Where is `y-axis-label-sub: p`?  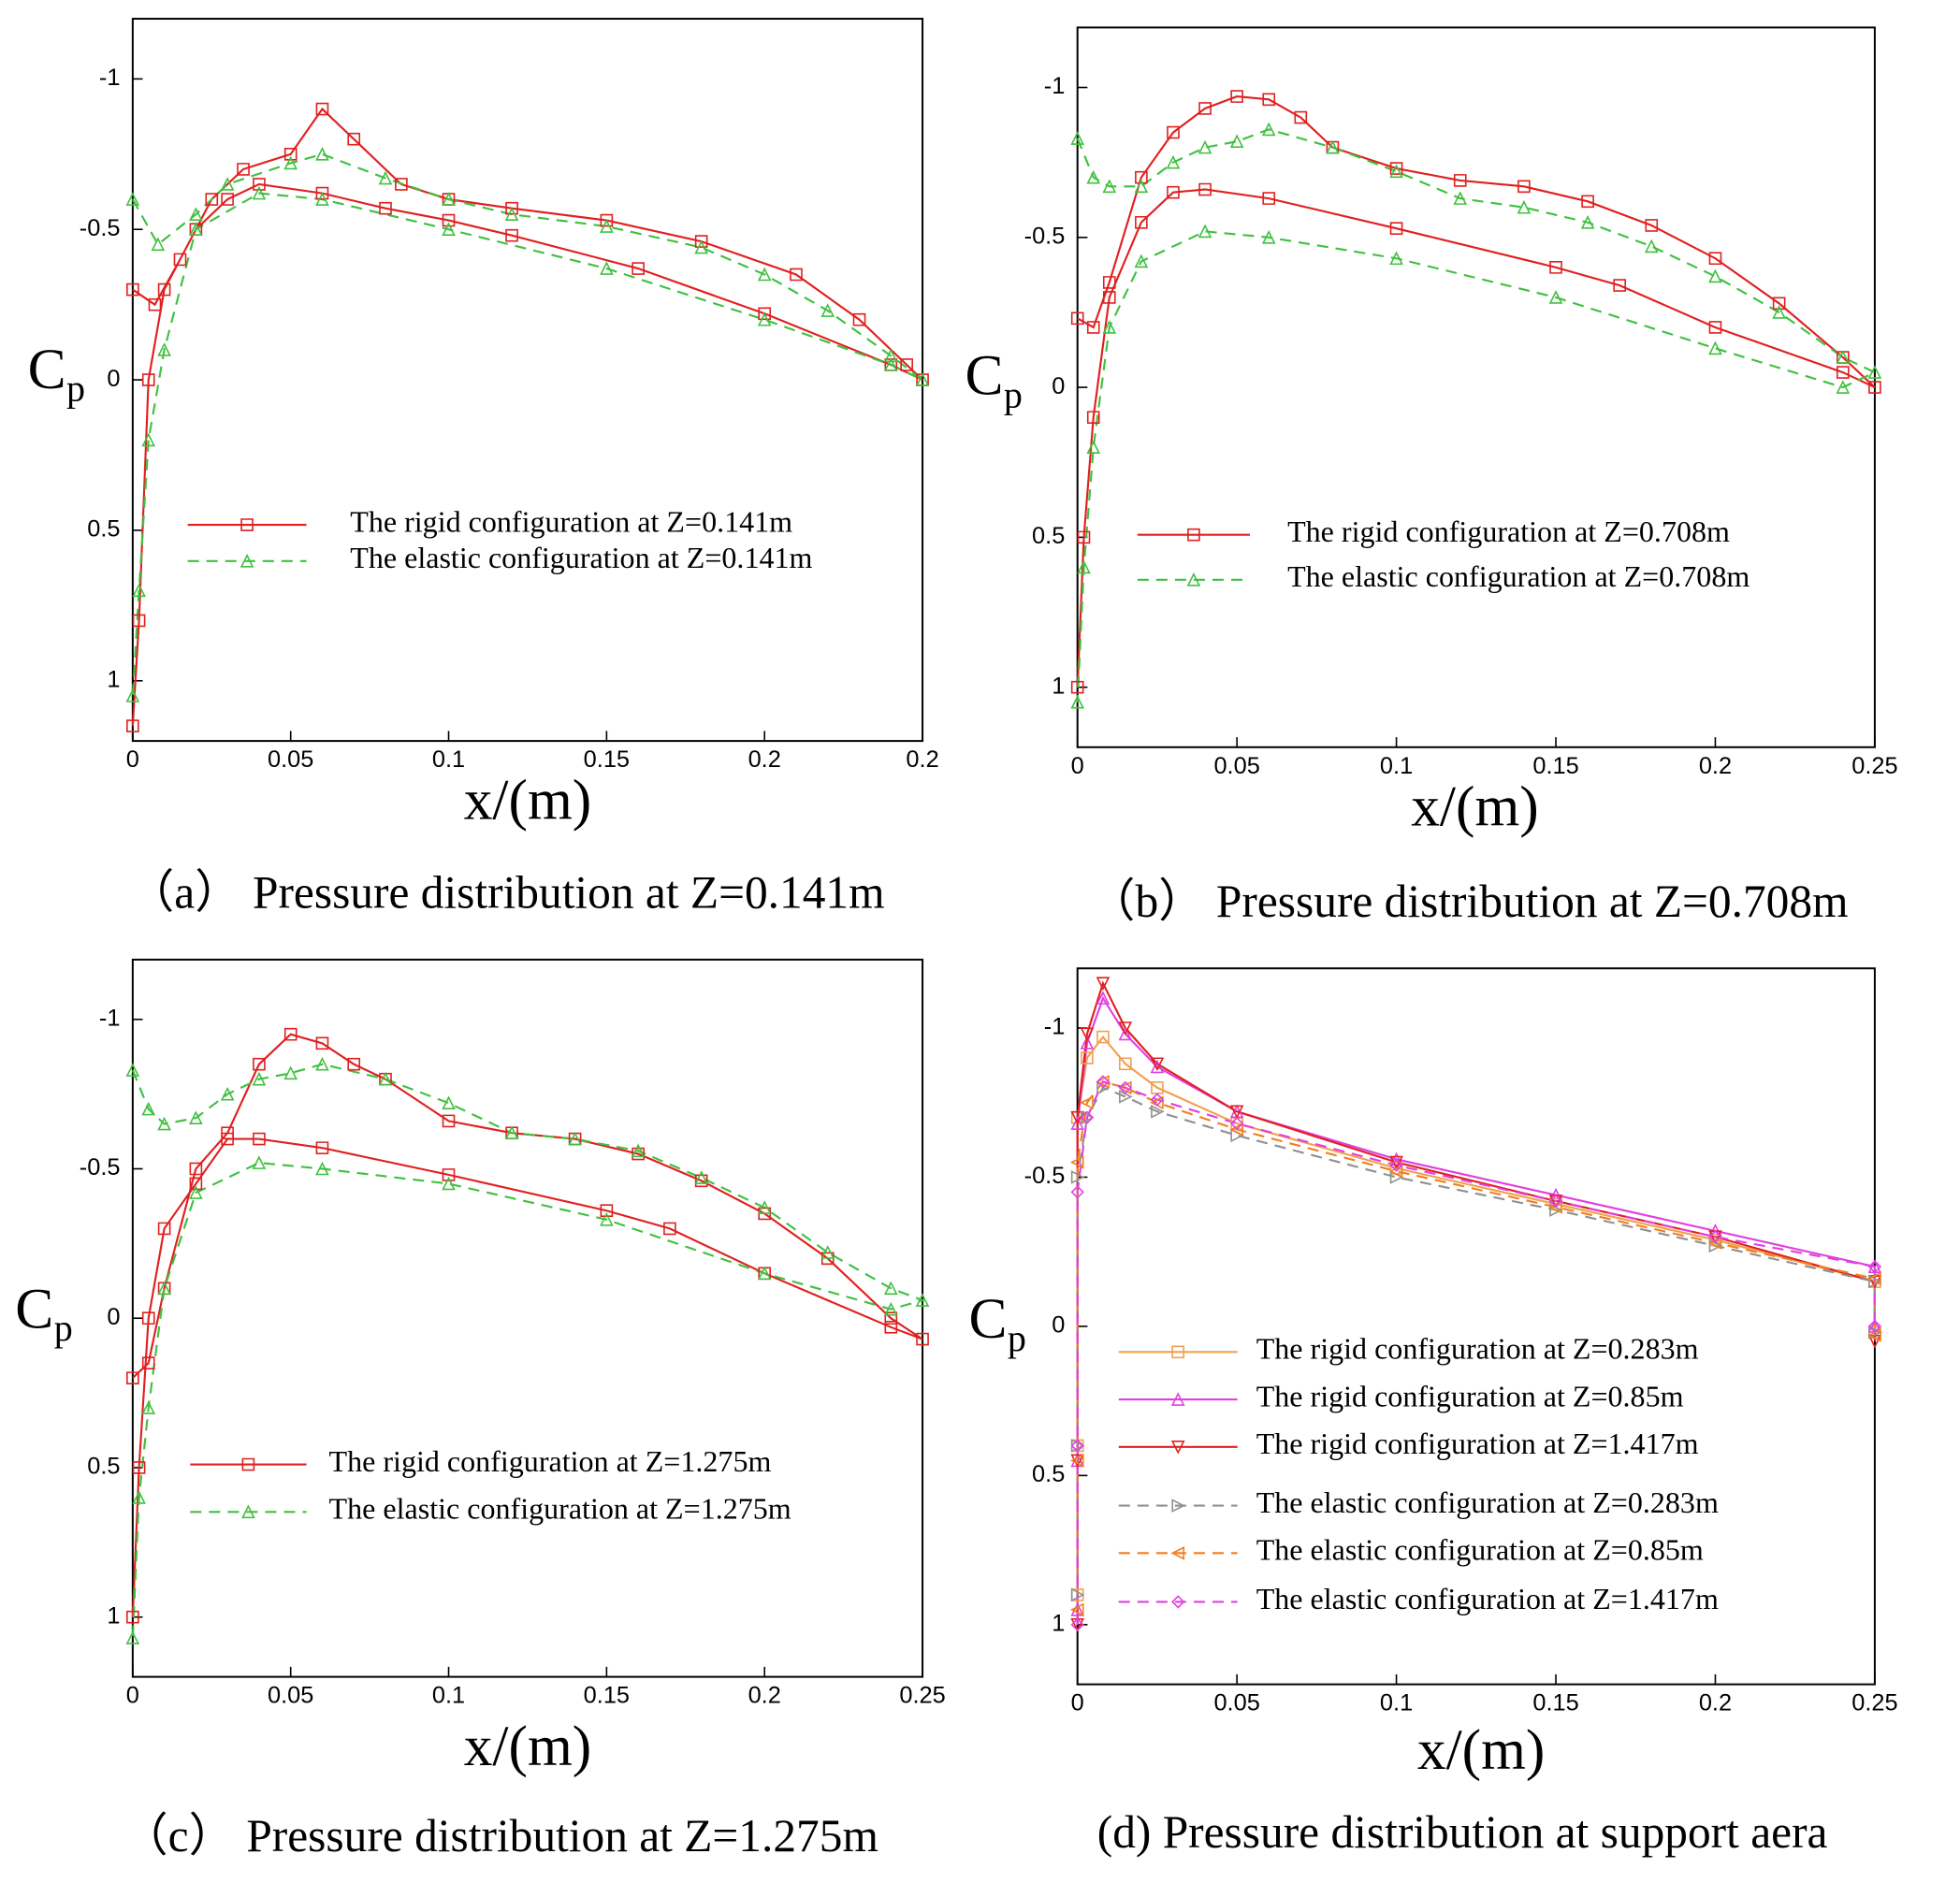
y-axis-label-sub: p is located at coordinates (63, 1328).